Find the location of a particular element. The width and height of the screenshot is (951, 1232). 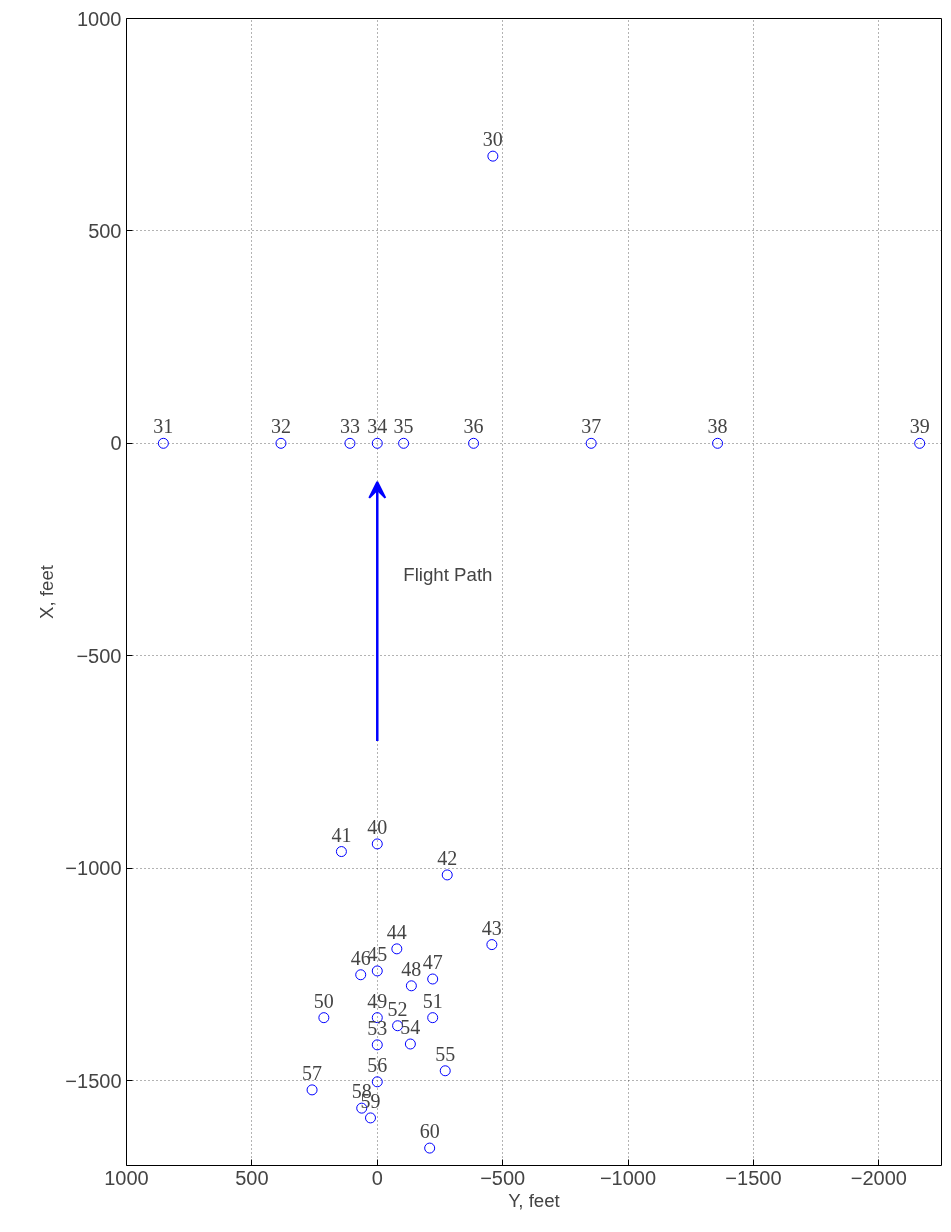

annotation: 36 is located at coordinates (473, 426).